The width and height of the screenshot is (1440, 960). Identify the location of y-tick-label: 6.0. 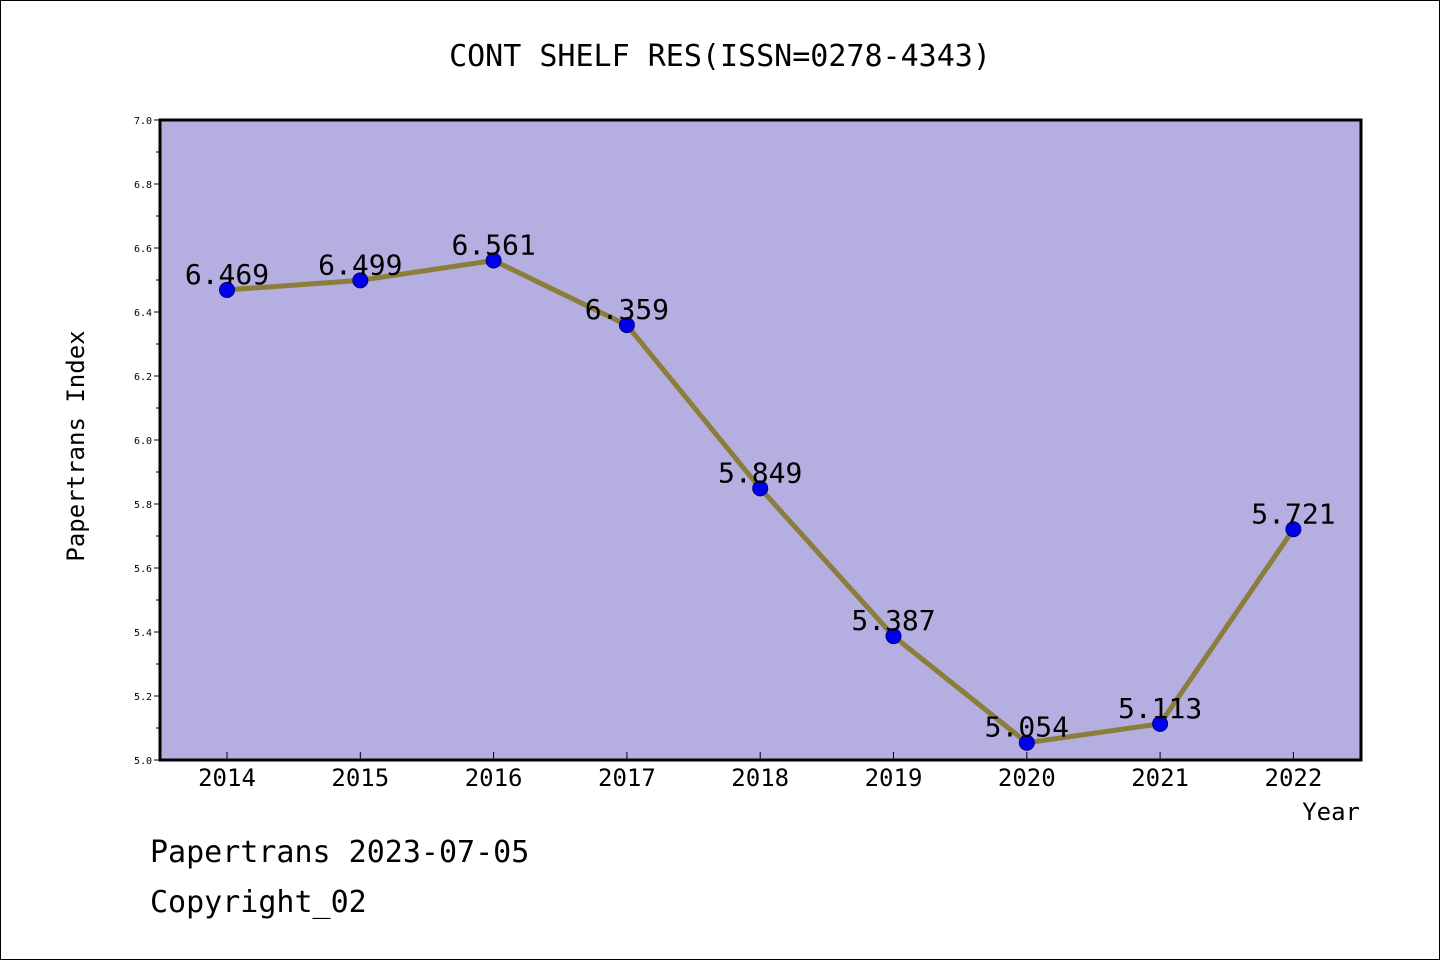
(143, 441).